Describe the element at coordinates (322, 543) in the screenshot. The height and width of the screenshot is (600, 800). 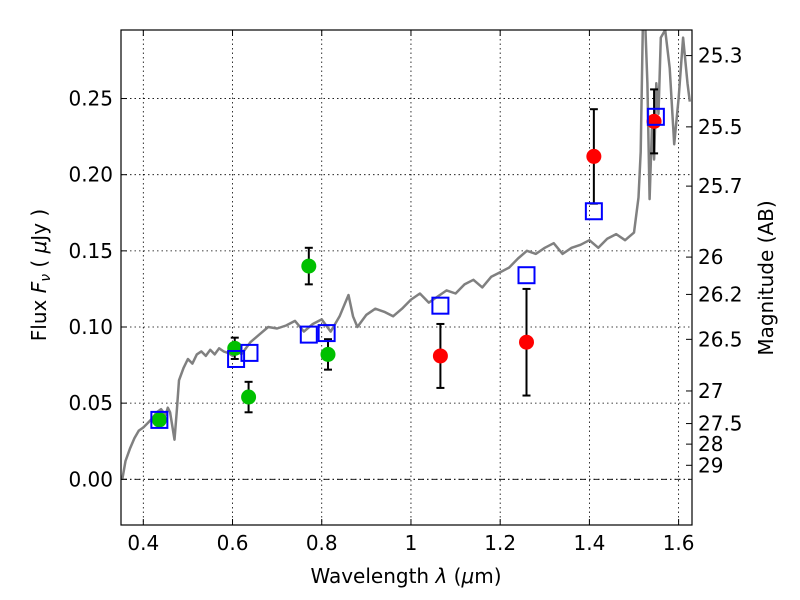
I see `x-tick-label: 0.8` at that location.